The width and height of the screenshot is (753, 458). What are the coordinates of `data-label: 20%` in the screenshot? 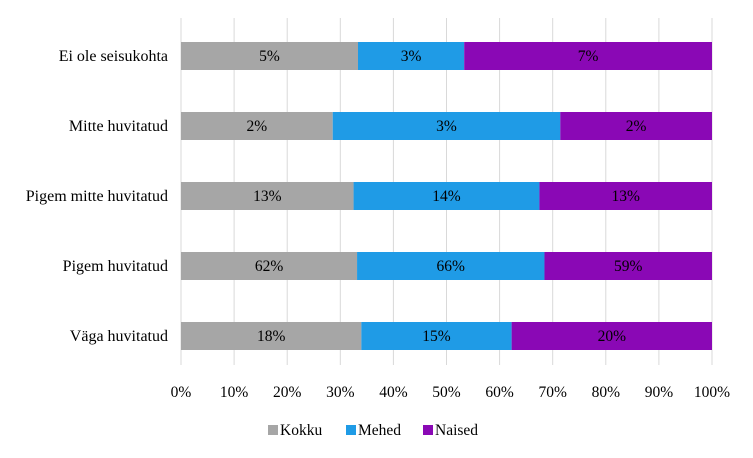 It's located at (612, 336).